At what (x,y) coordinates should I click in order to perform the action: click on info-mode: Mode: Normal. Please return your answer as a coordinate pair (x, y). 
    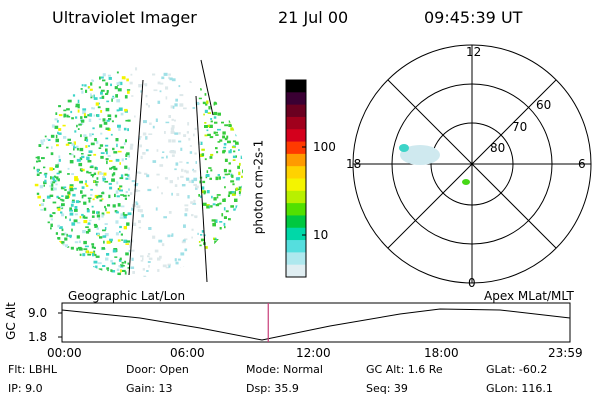
    Looking at the image, I should click on (284, 369).